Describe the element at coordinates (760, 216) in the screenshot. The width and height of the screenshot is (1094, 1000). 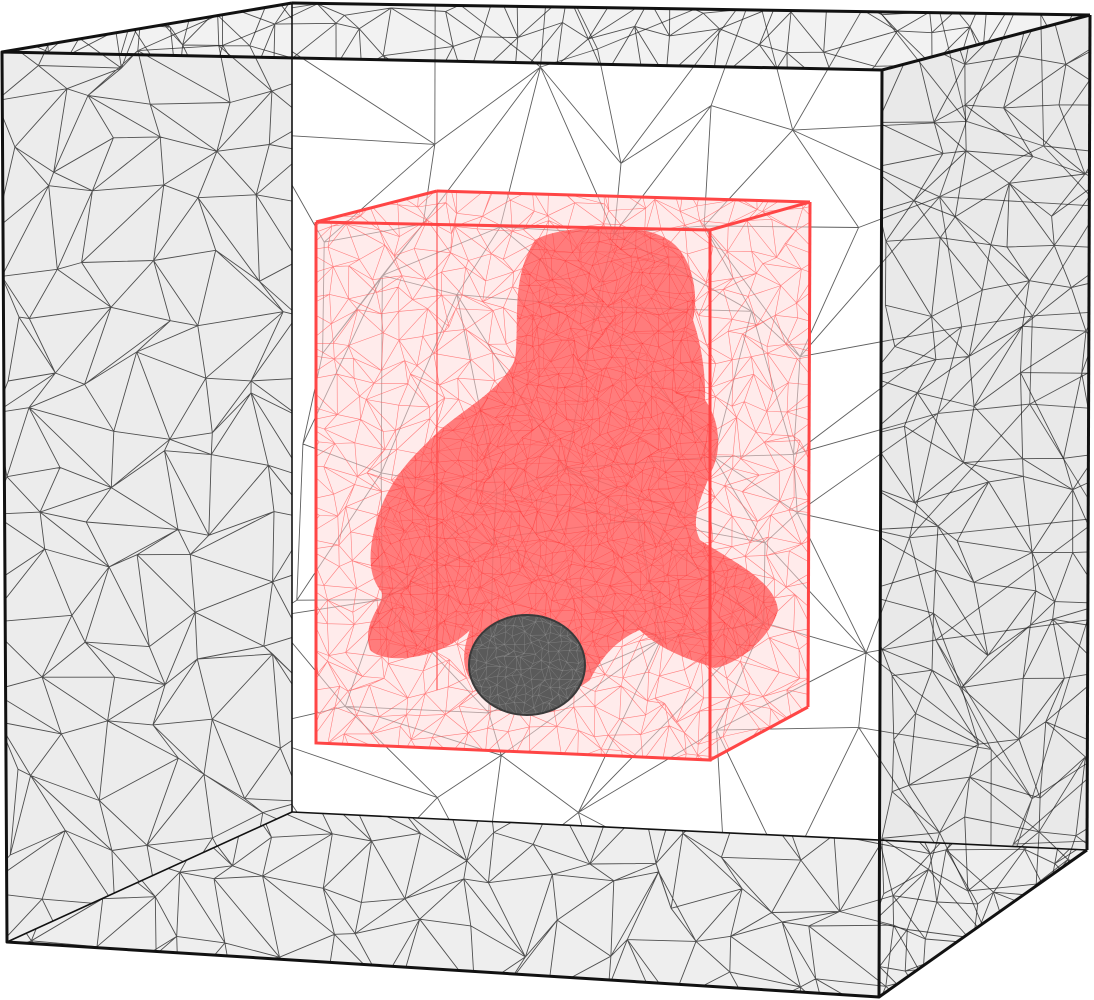
I see `inner-top-right-edge` at that location.